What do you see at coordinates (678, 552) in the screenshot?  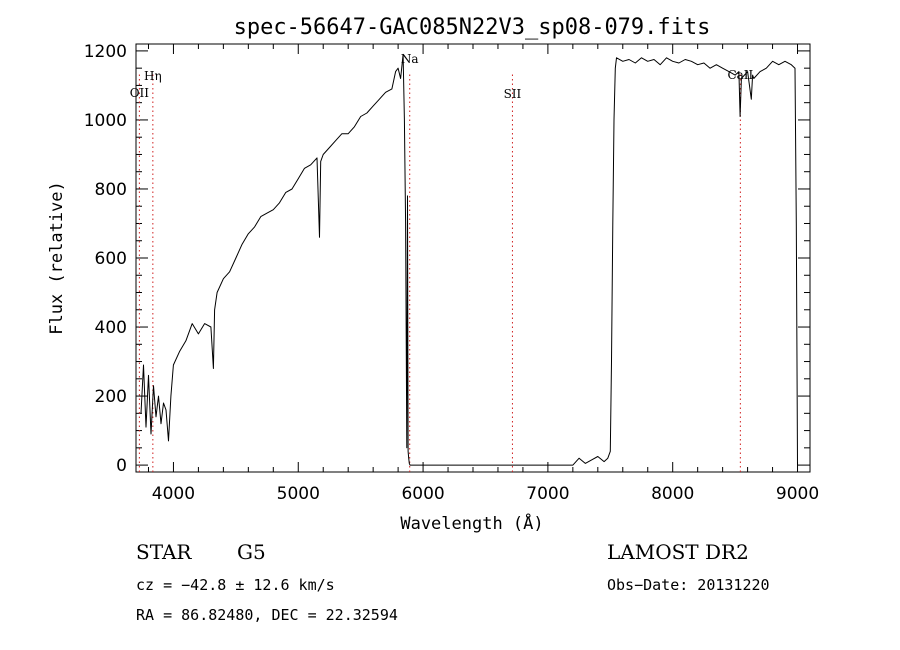 I see `survey-label: LAMOST DR2` at bounding box center [678, 552].